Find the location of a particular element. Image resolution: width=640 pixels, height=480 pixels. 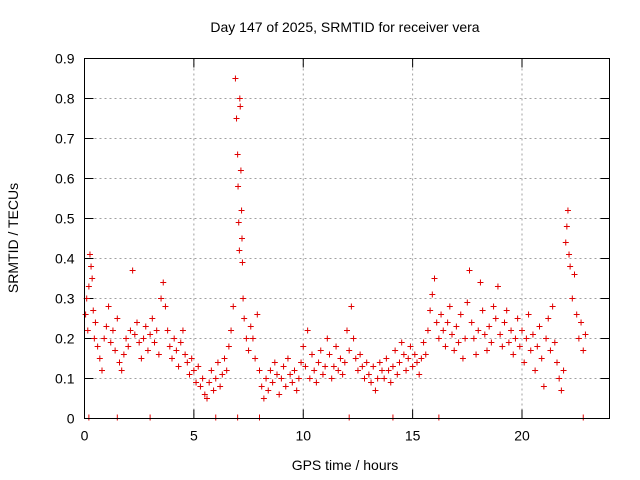

y-tick-label: 0.3 is located at coordinates (65, 299).